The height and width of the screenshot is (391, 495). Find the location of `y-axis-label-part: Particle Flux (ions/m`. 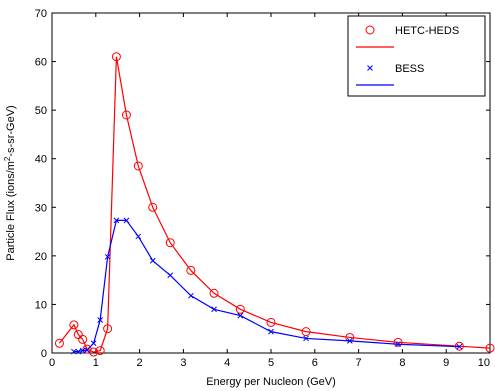

y-axis-label-part: Particle Flux (ions/m is located at coordinates (11, 211).